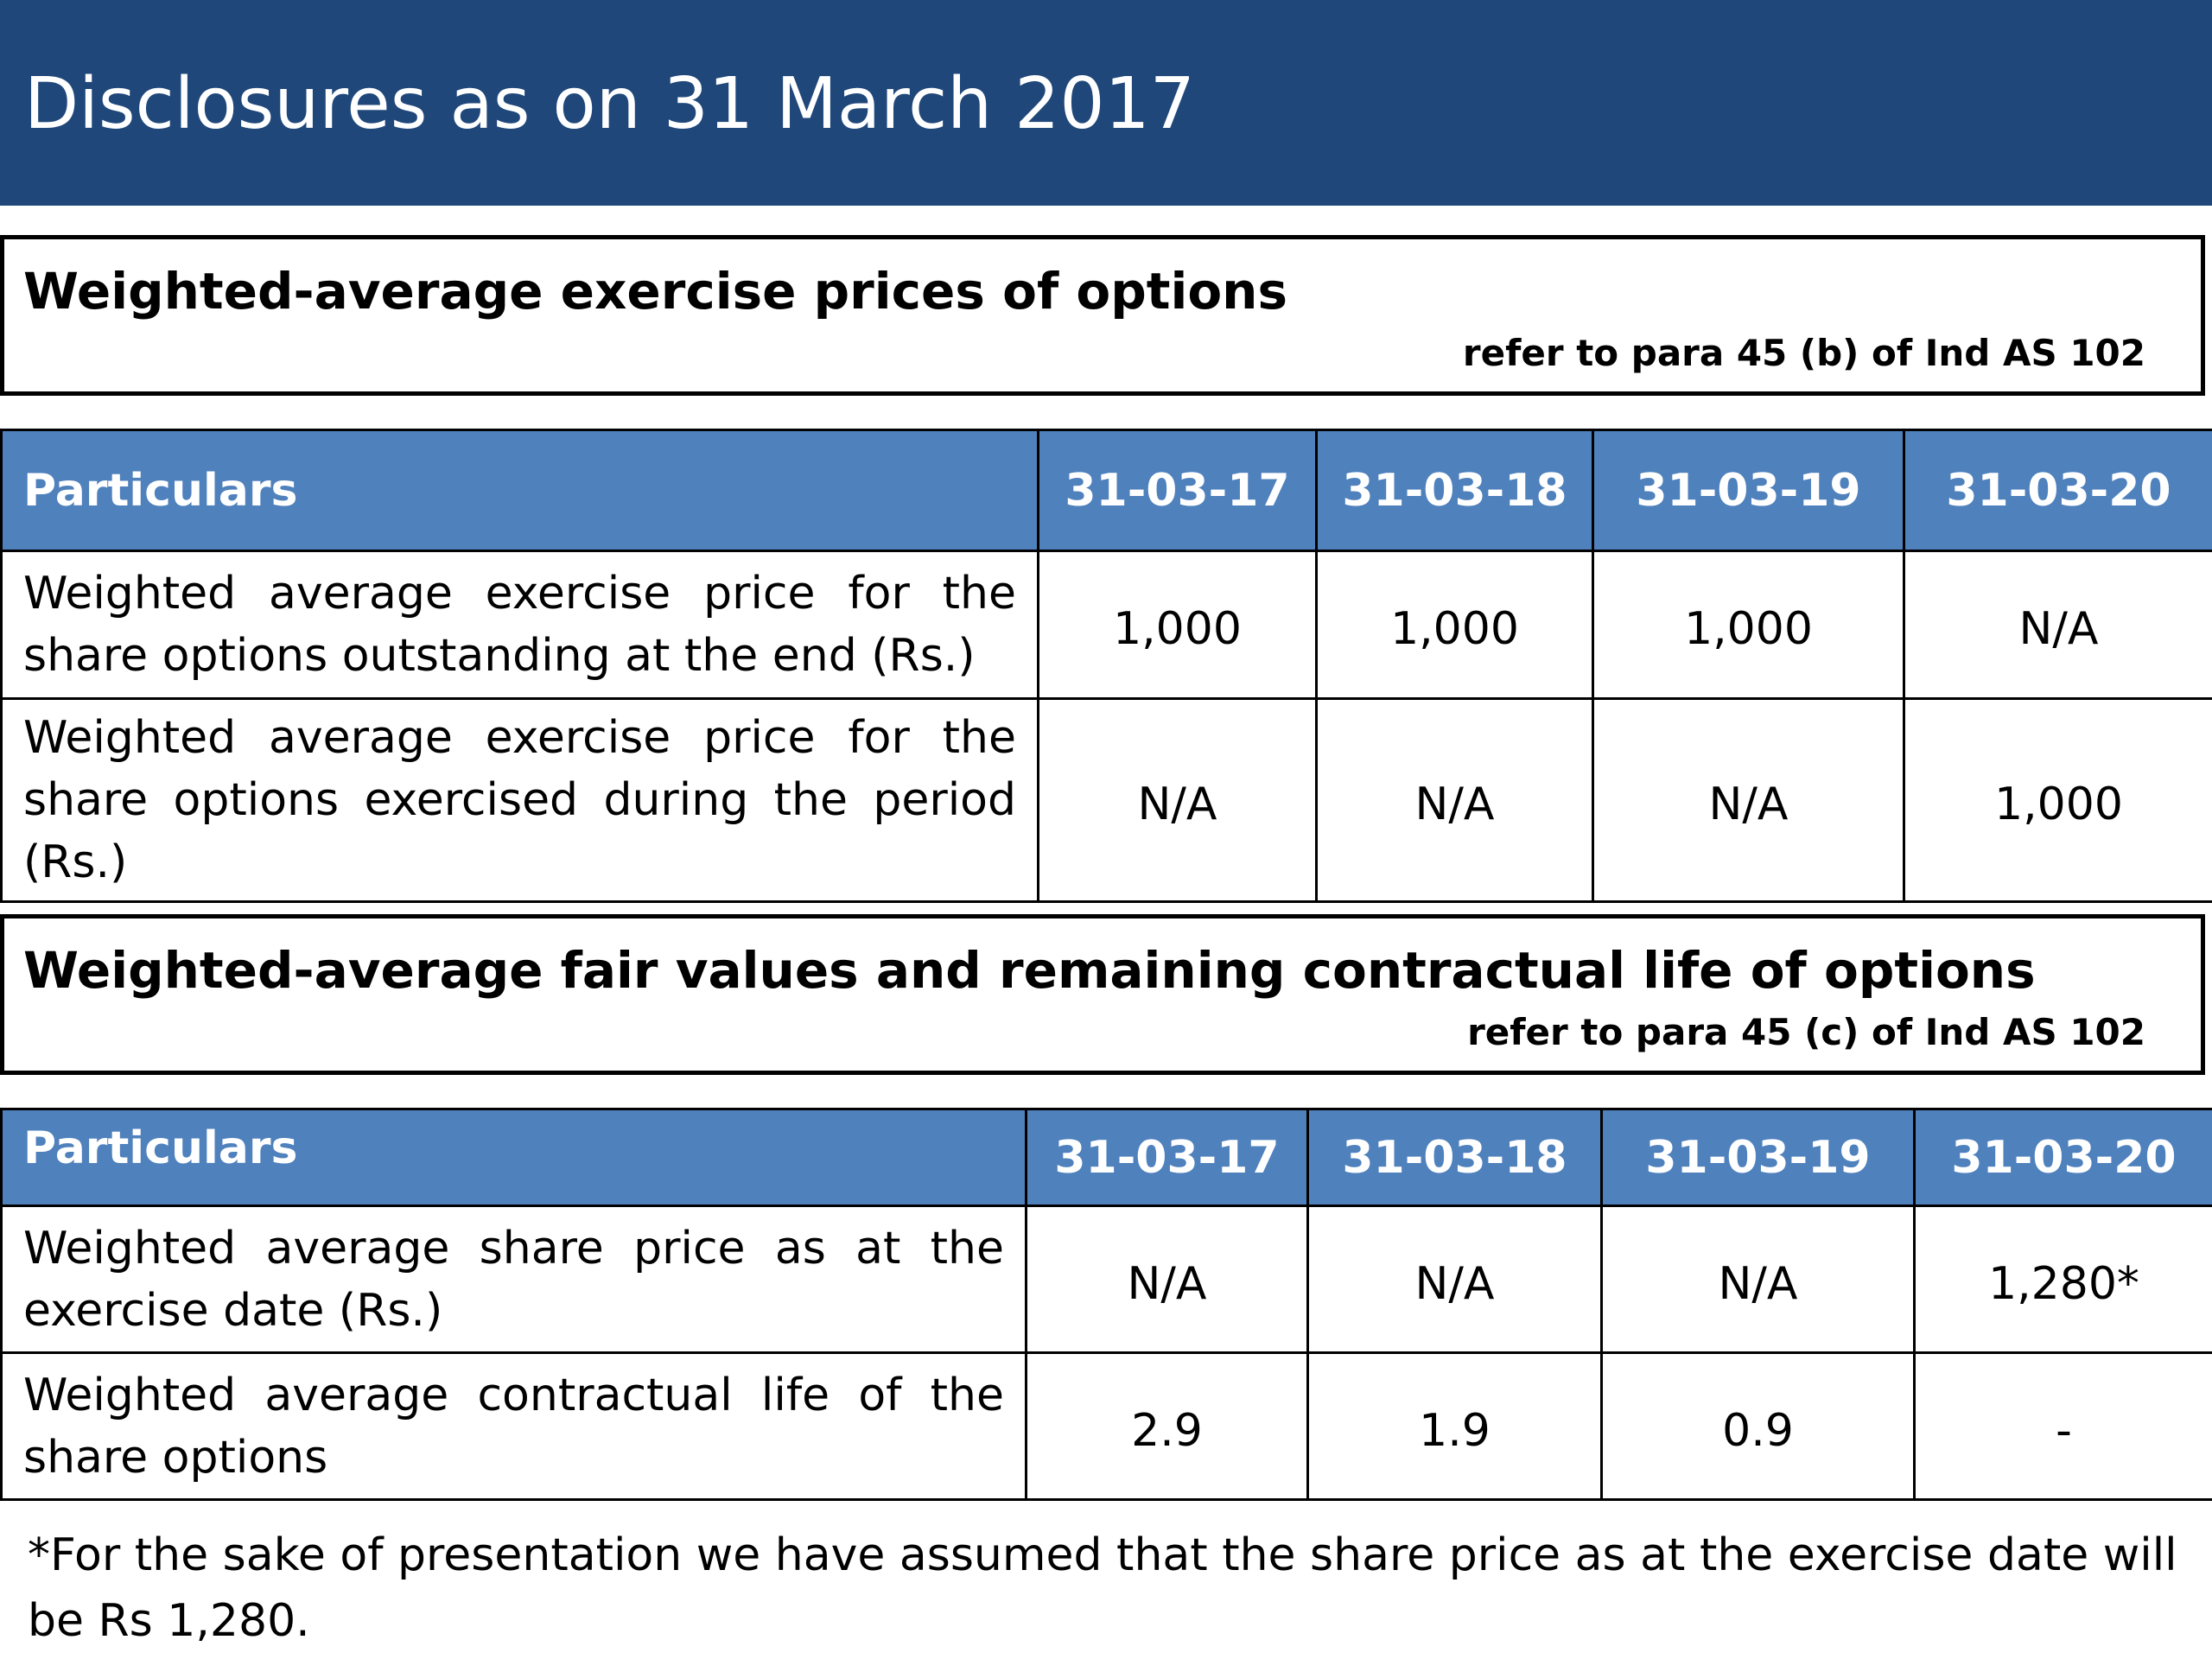  I want to click on page-title: Disclosures as on 31 March 2017, so click(609, 104).